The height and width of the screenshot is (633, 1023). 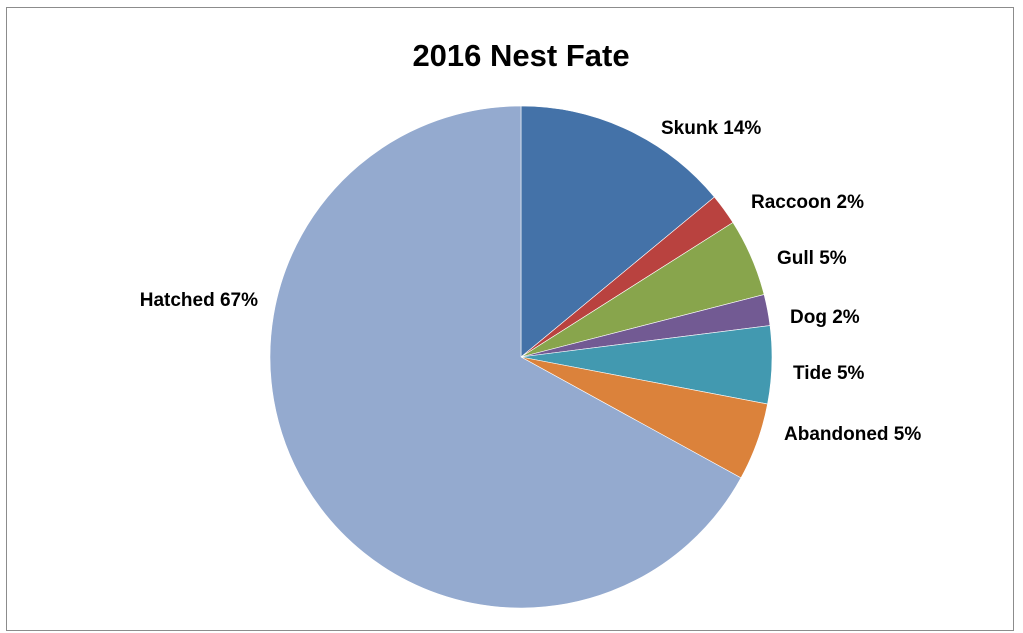 I want to click on data-label-hatched: Hatched 67%, so click(x=199, y=300).